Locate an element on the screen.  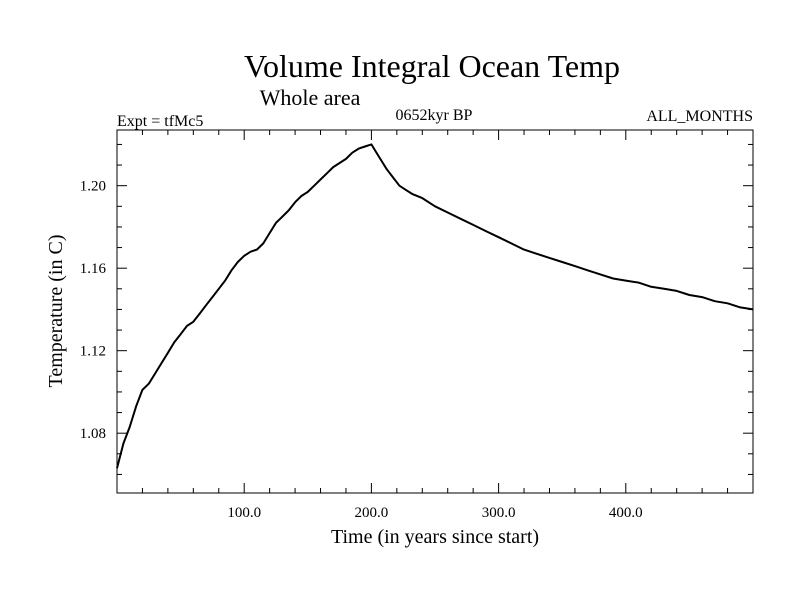
chart-subtitle: Whole area is located at coordinates (310, 97).